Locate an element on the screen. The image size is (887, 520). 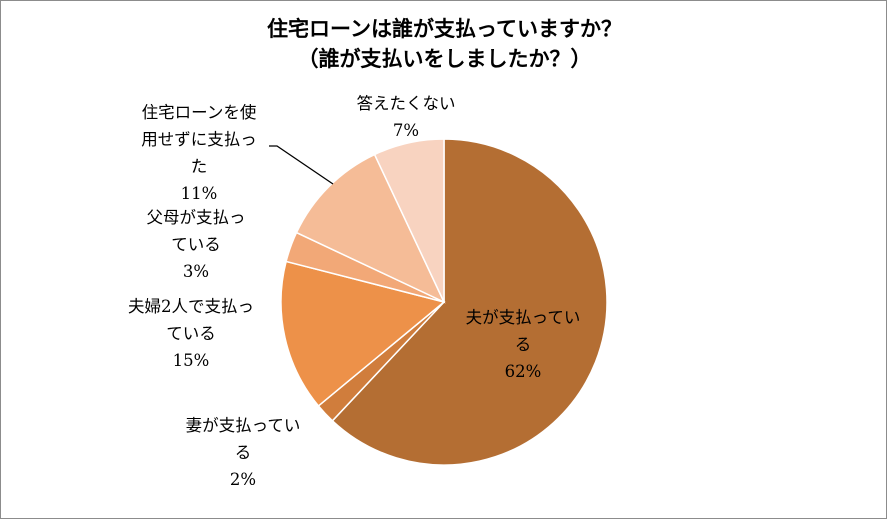
leader-lines is located at coordinates (301, 165).